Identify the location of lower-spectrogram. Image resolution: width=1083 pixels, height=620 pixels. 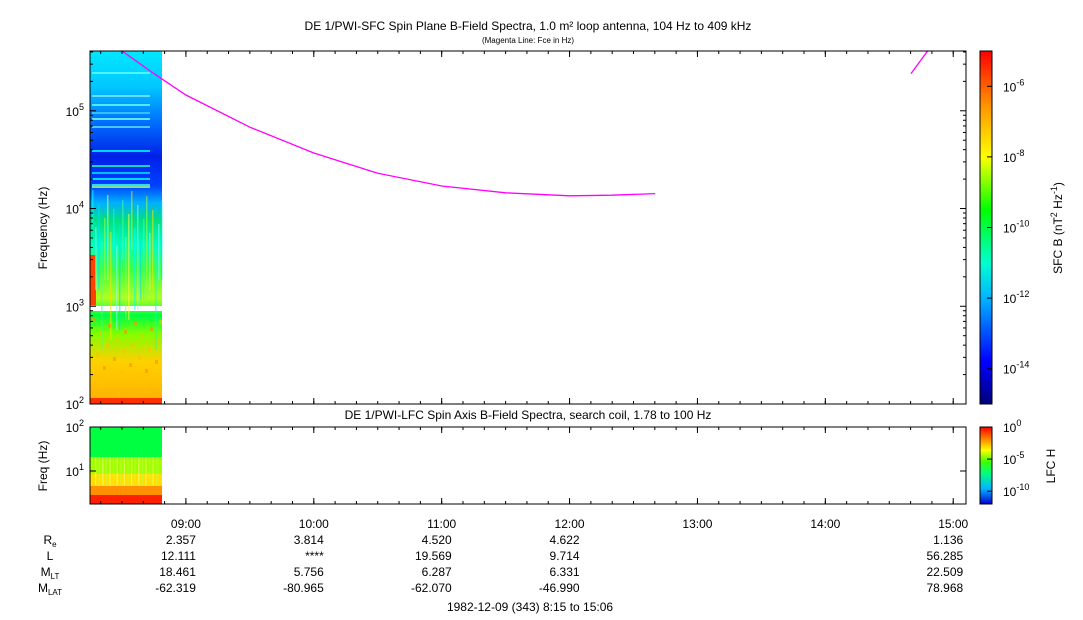
(528, 465).